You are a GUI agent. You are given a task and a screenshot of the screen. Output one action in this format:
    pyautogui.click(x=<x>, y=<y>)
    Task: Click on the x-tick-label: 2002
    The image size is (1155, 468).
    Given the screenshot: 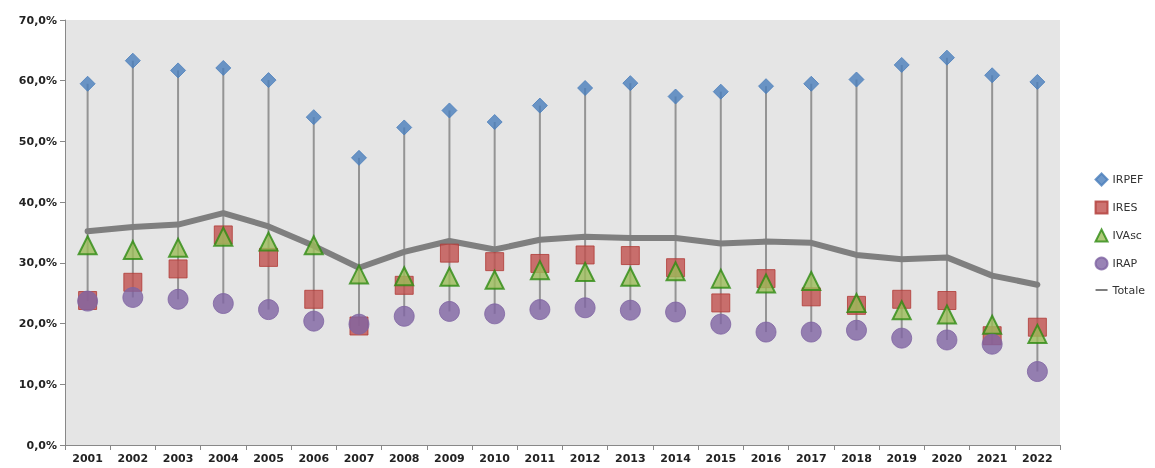 What is the action you would take?
    pyautogui.click(x=133, y=458)
    